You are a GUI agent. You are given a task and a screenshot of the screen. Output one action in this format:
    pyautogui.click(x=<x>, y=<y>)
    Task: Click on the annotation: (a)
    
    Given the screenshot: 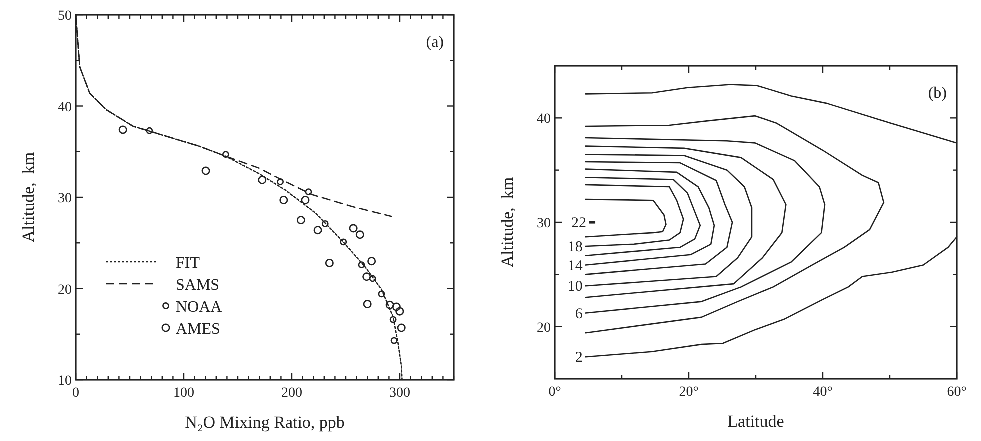 What is the action you would take?
    pyautogui.click(x=435, y=42)
    